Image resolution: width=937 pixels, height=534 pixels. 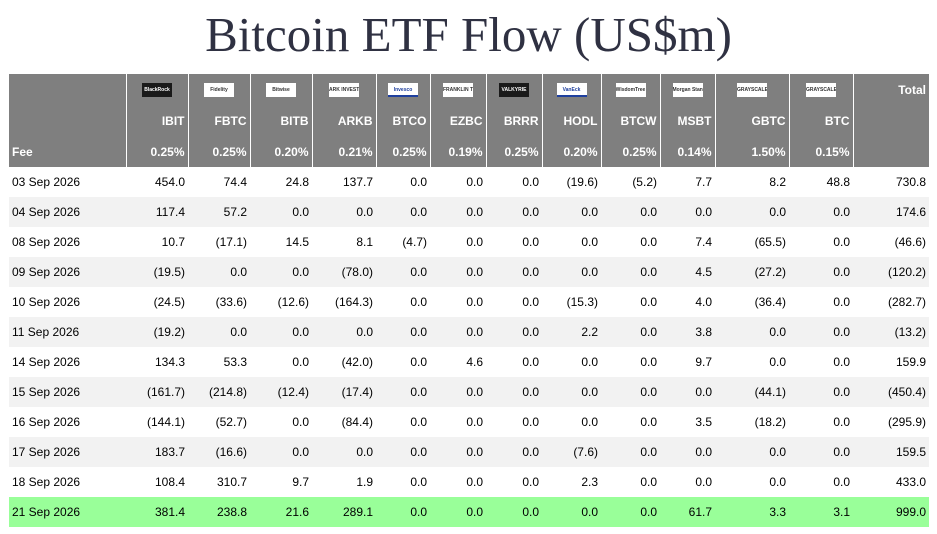 What do you see at coordinates (571, 482) in the screenshot?
I see `flow-cell: 2.3` at bounding box center [571, 482].